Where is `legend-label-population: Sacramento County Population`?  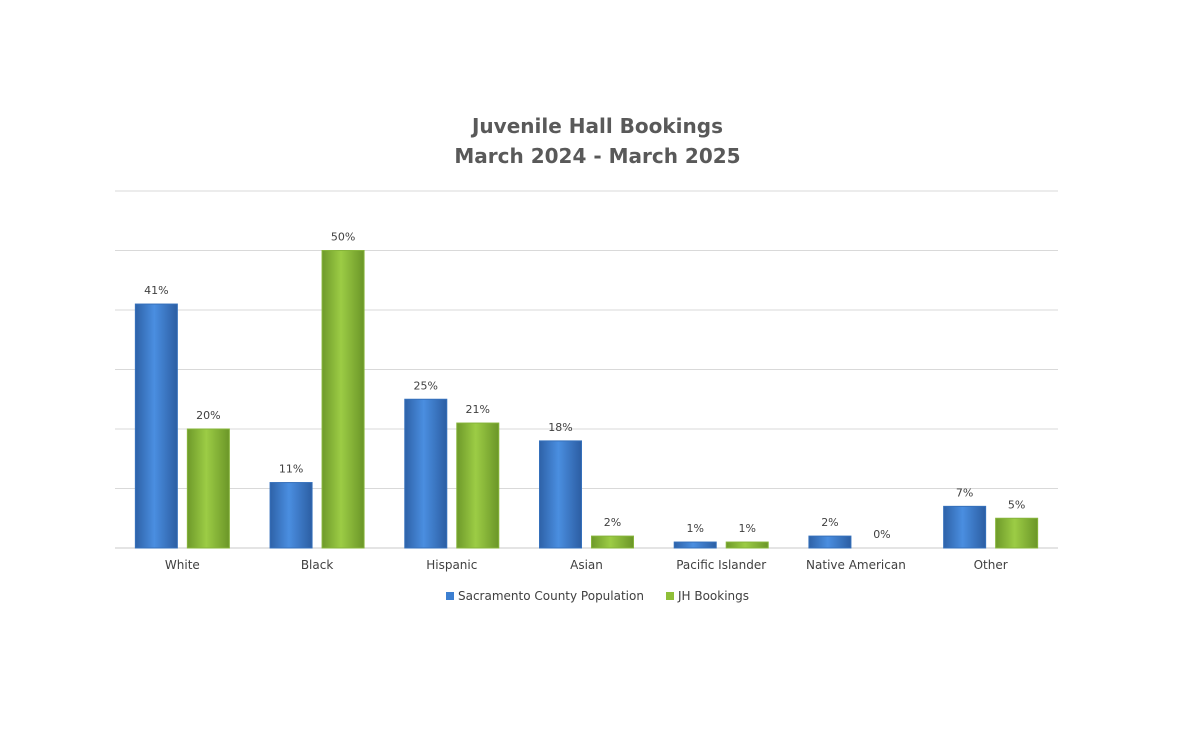 legend-label-population: Sacramento County Population is located at coordinates (550, 596).